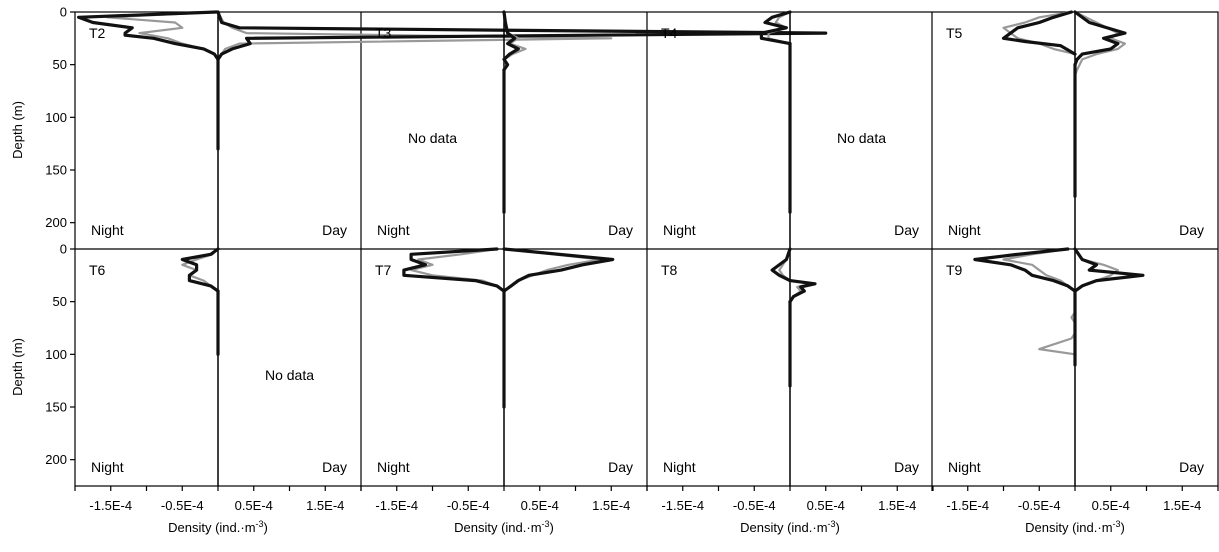 This screenshot has height=552, width=1219. Describe the element at coordinates (790, 366) in the screenshot. I see `panel-t8: T8 Night Day` at that location.